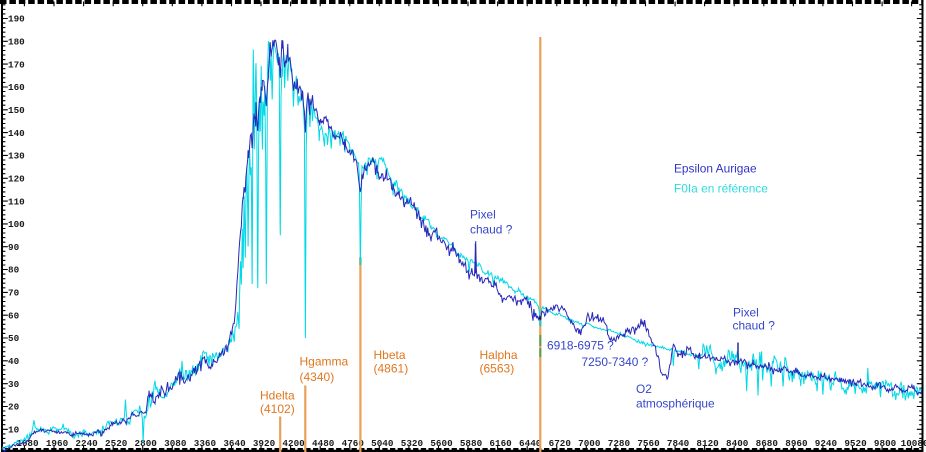 Image resolution: width=926 pixels, height=452 pixels. Describe the element at coordinates (16, 110) in the screenshot. I see `svg-text: 150` at that location.